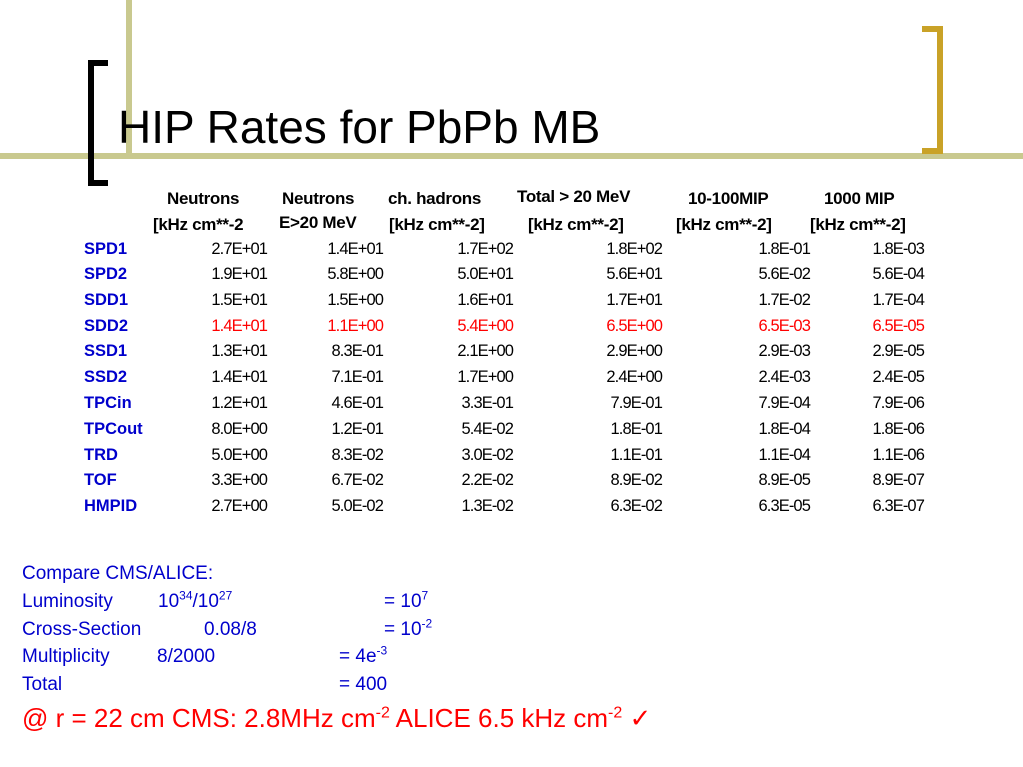 This screenshot has height=767, width=1023. What do you see at coordinates (272, 685) in the screenshot?
I see `total-line: Total = 400` at bounding box center [272, 685].